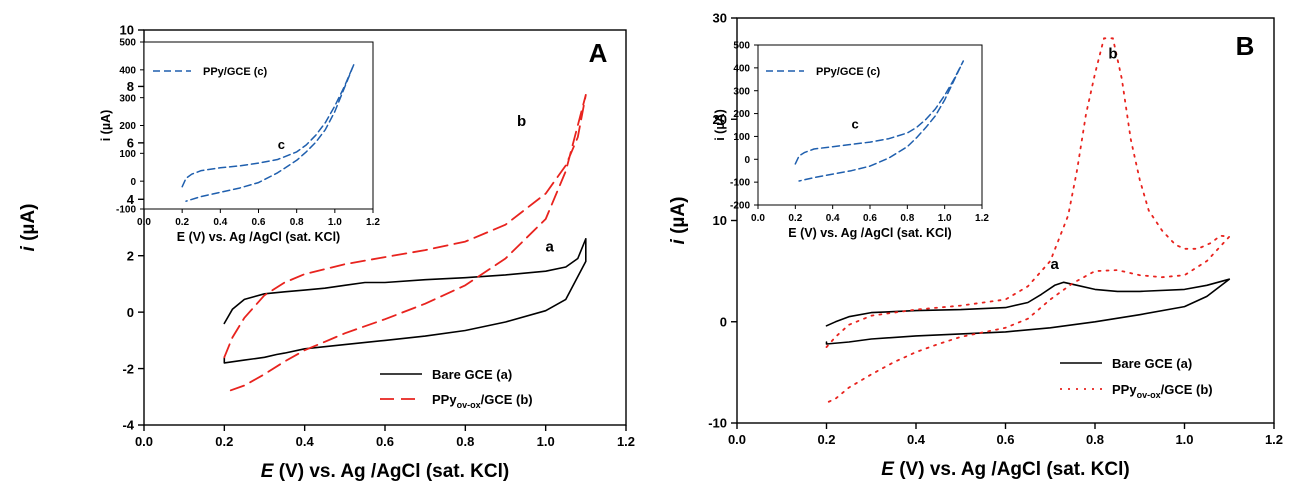 Image resolution: width=1294 pixels, height=500 pixels. Describe the element at coordinates (598, 53) in the screenshot. I see `panel-label: A` at that location.